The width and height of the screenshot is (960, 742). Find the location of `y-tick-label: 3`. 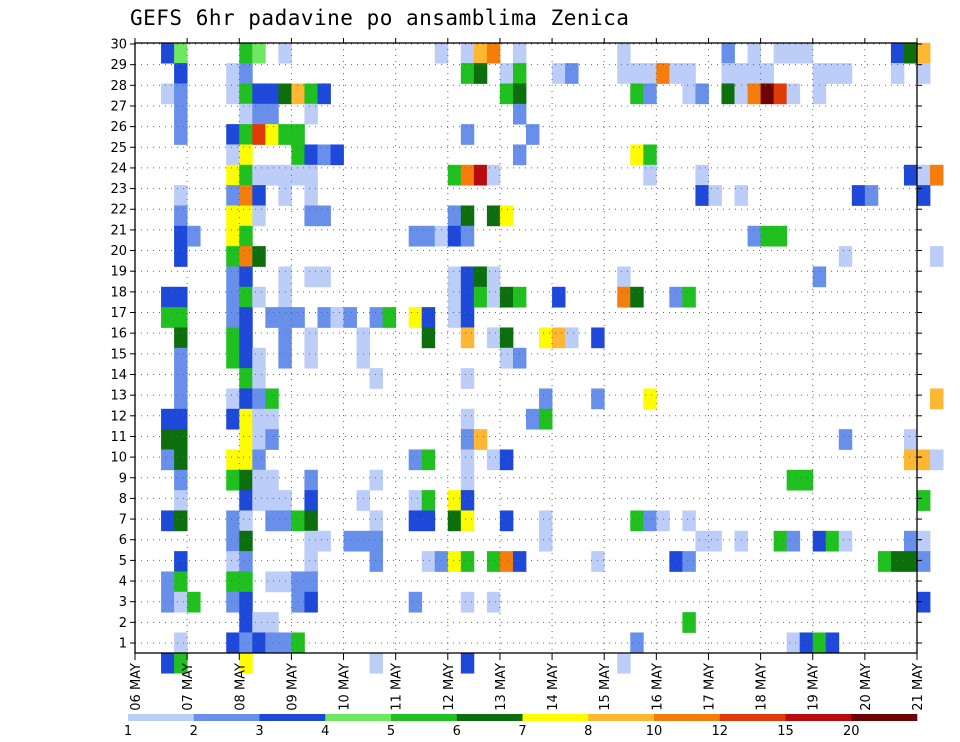

y-tick-label: 3 is located at coordinates (123, 602).